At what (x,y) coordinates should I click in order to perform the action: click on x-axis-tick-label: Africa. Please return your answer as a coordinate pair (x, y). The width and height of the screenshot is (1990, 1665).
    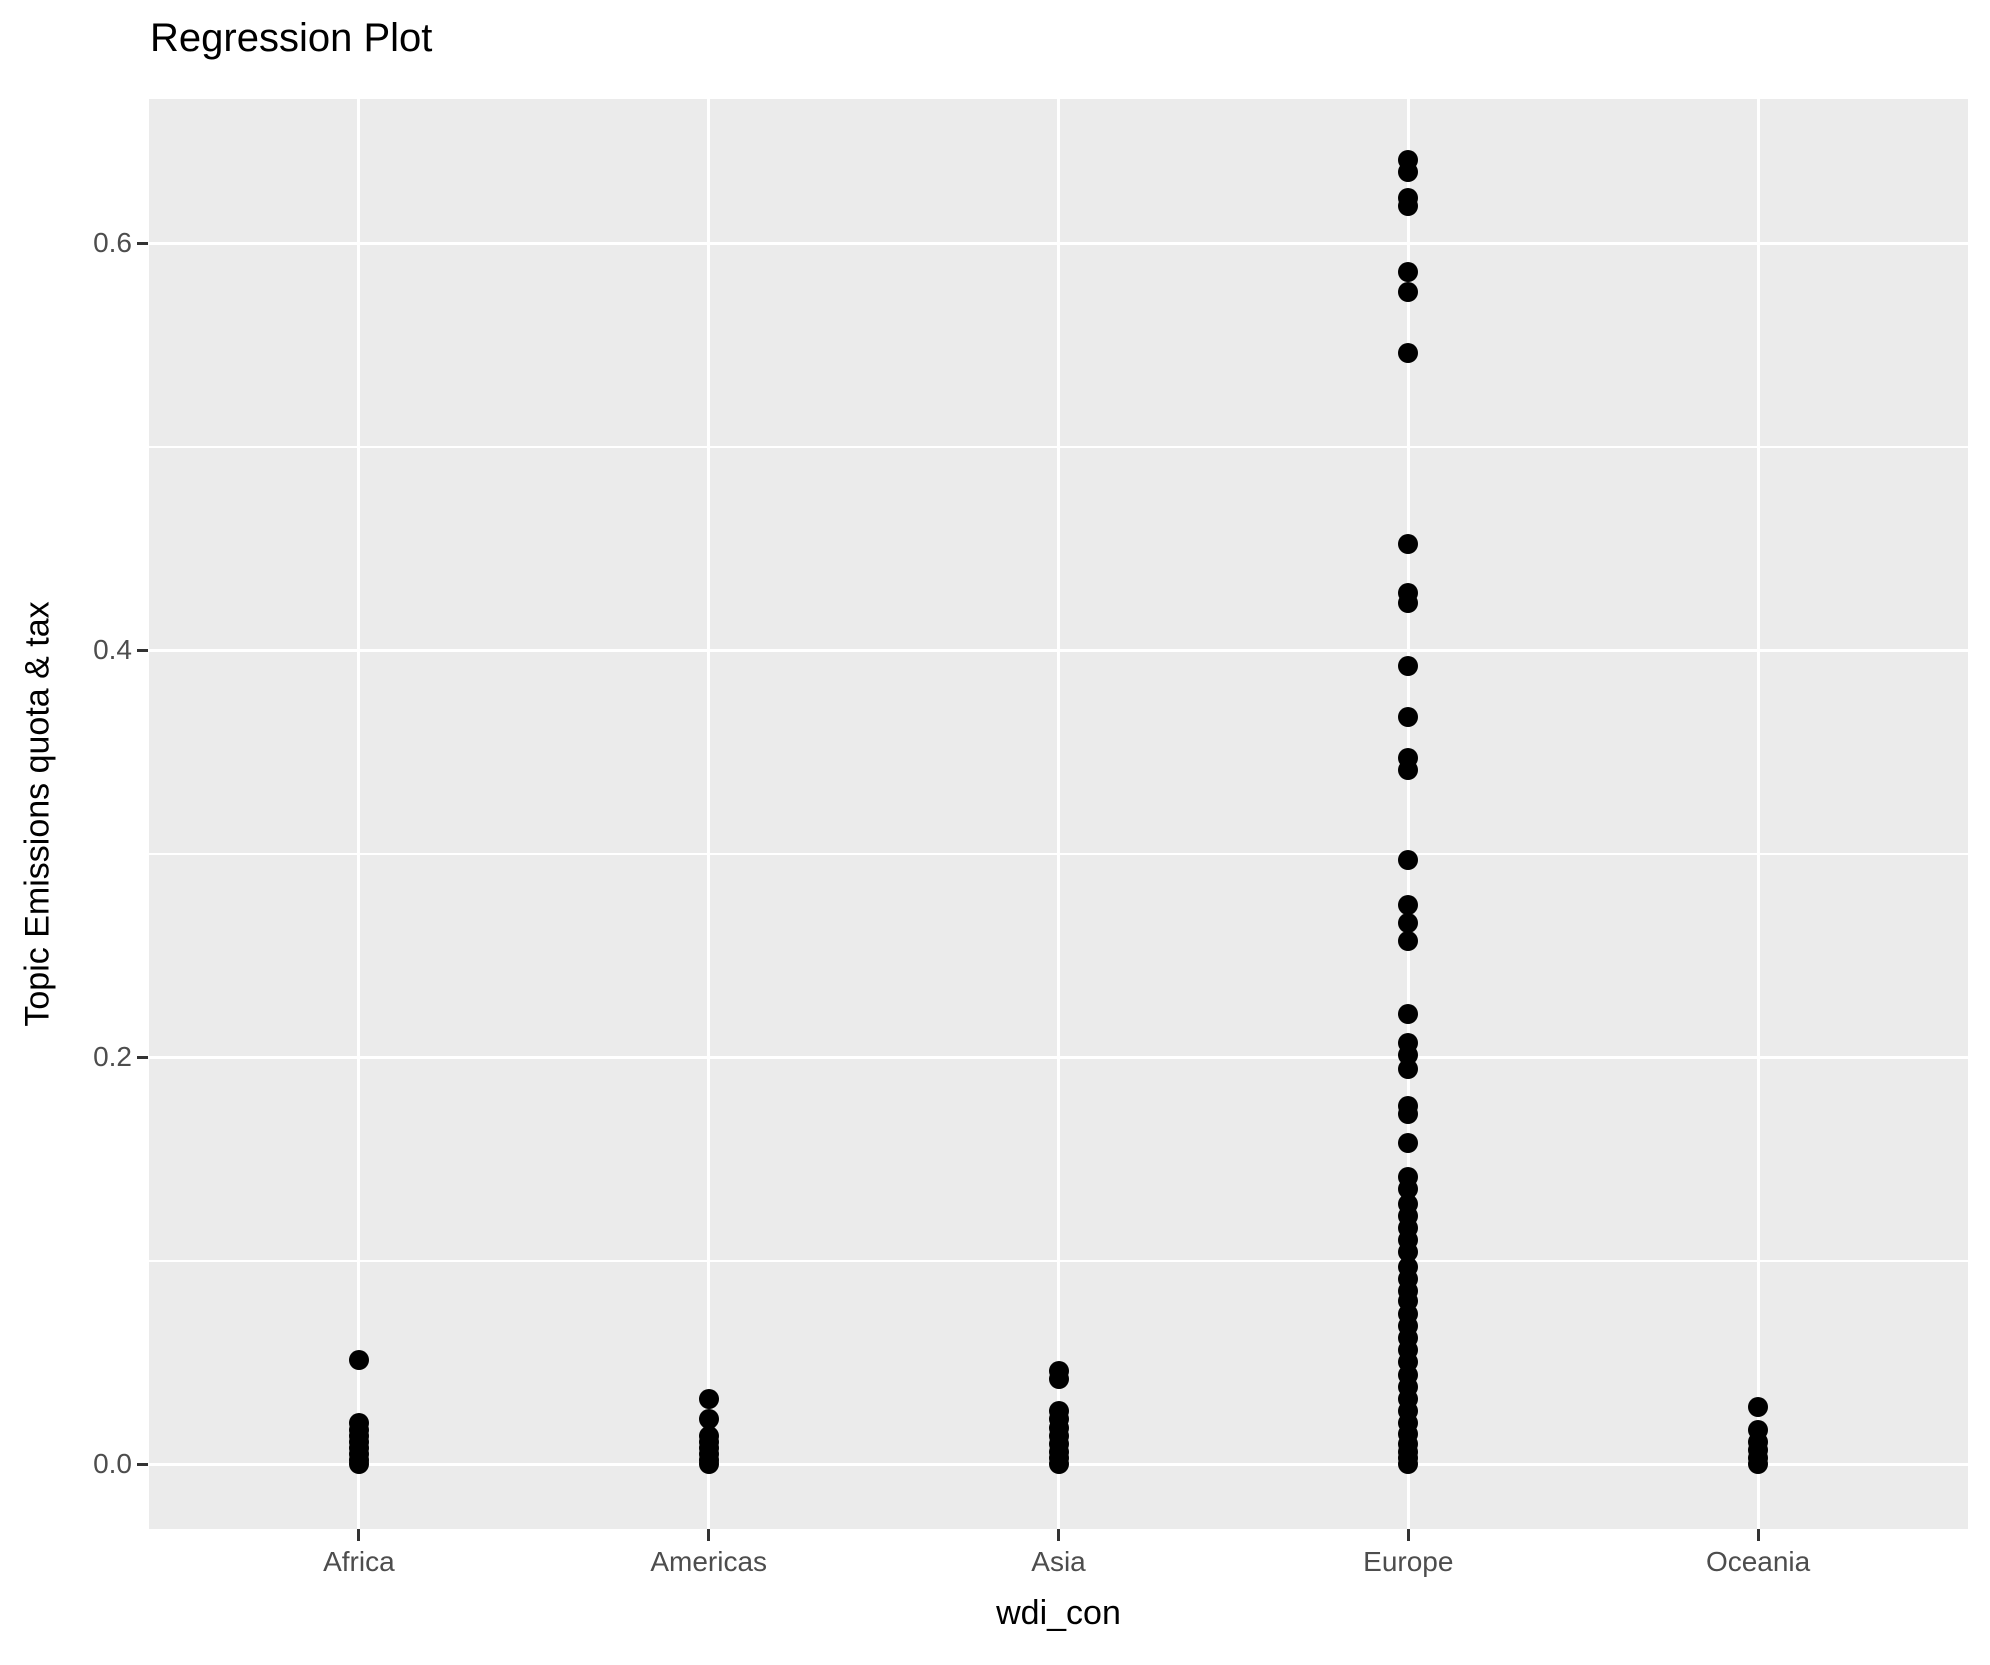
    Looking at the image, I should click on (359, 1561).